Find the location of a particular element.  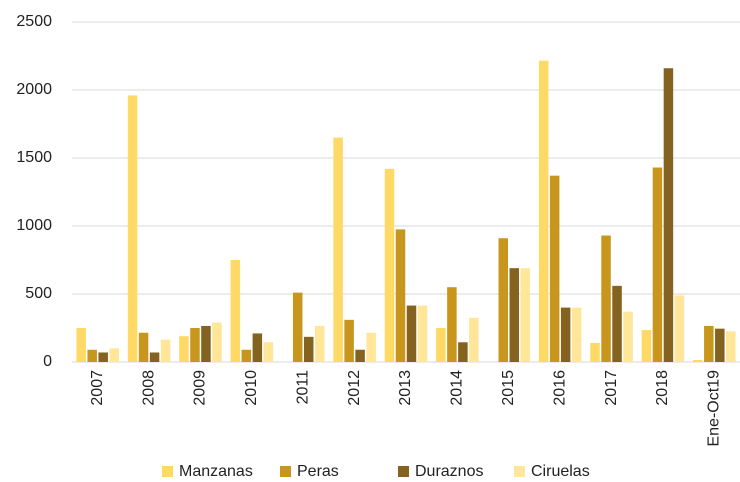

y-tick-label: 1500 is located at coordinates (34, 157).